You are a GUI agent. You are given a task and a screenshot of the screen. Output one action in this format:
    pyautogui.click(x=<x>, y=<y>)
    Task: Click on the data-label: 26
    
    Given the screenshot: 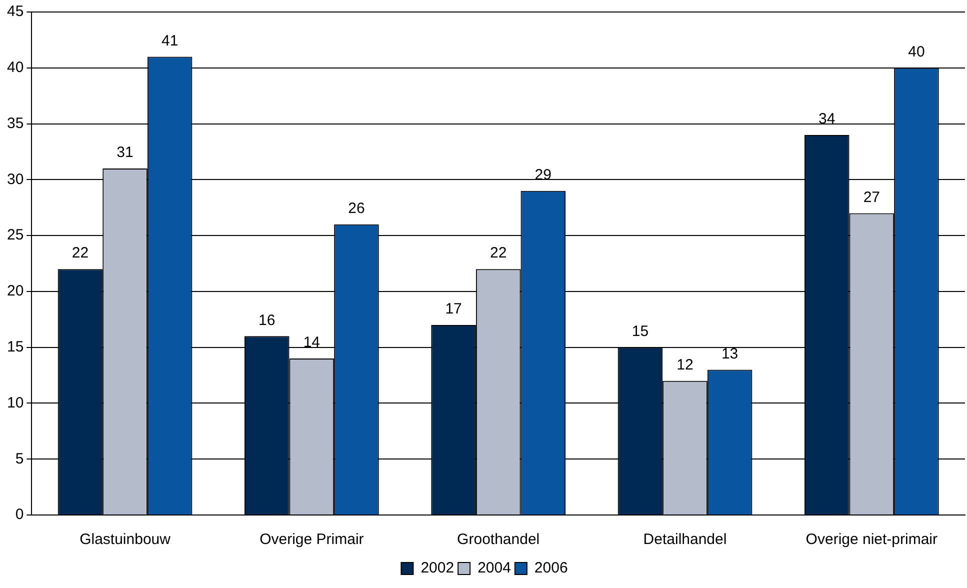 What is the action you would take?
    pyautogui.click(x=356, y=209)
    